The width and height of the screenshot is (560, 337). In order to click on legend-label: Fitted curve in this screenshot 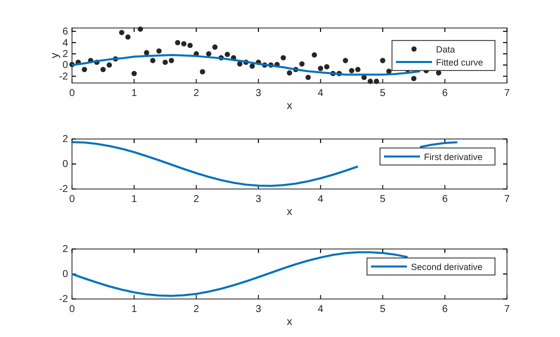, I will do `click(460, 63)`.